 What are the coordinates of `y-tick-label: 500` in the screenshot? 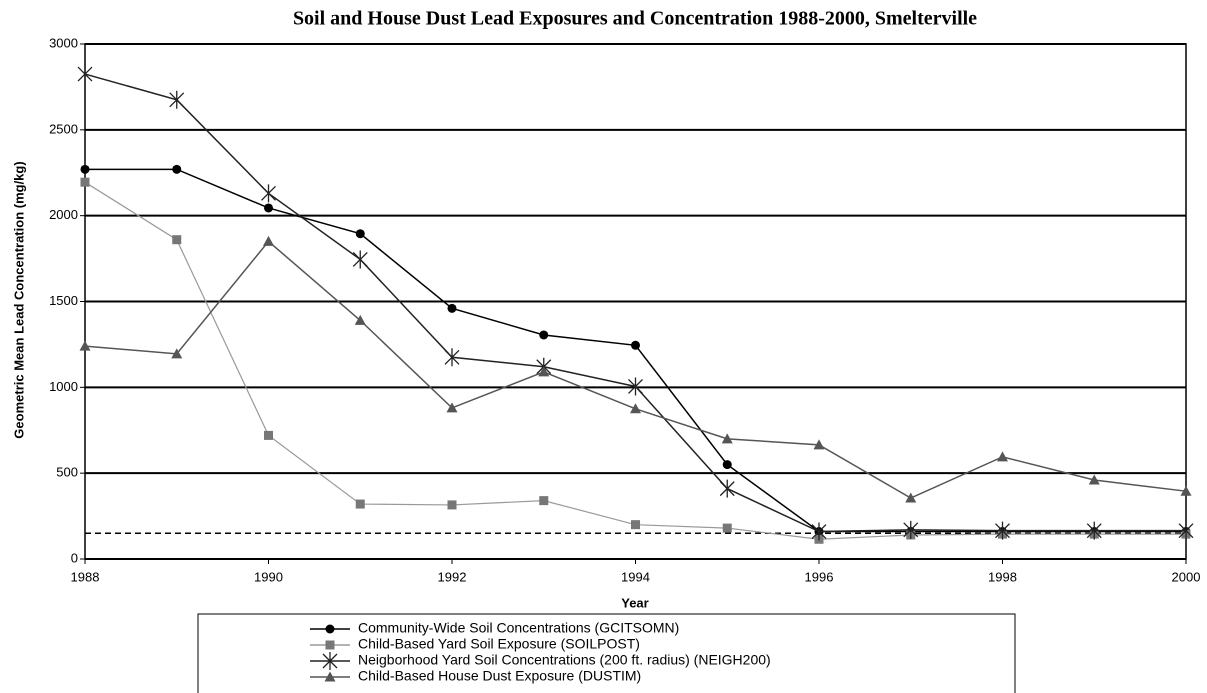 It's located at (67, 472).